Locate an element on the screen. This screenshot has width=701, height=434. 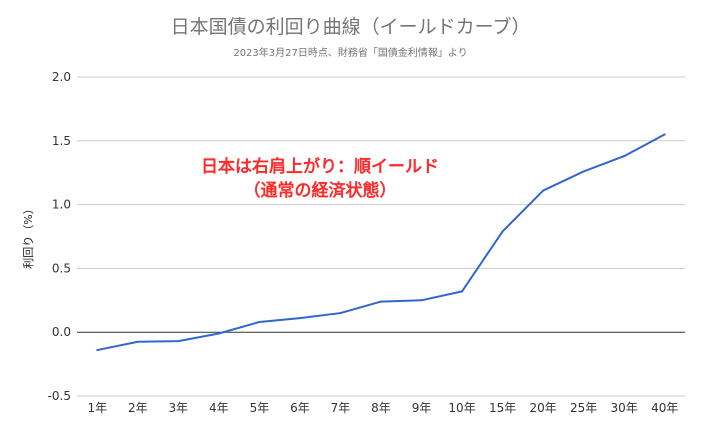
x-tick-label: 9年 is located at coordinates (422, 408).